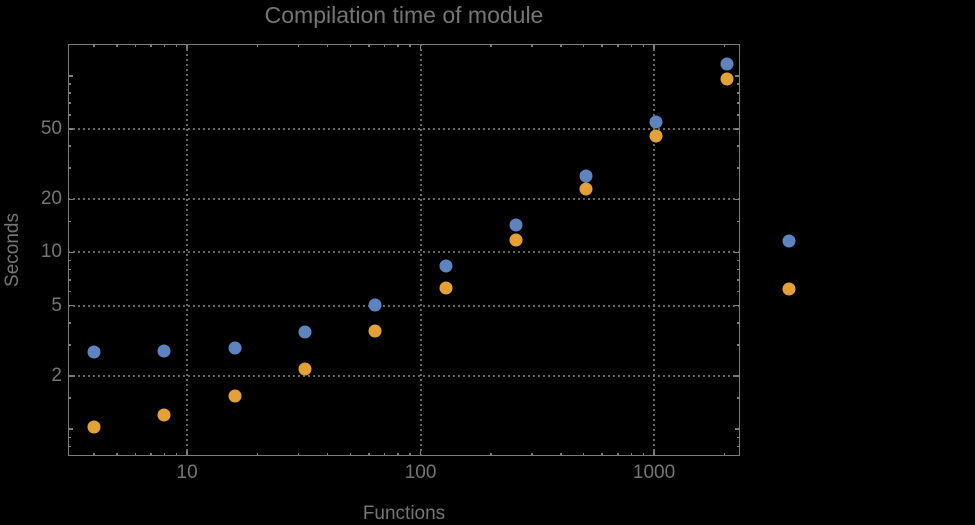 The image size is (975, 525). Describe the element at coordinates (51, 199) in the screenshot. I see `y-tick-label: 20` at that location.